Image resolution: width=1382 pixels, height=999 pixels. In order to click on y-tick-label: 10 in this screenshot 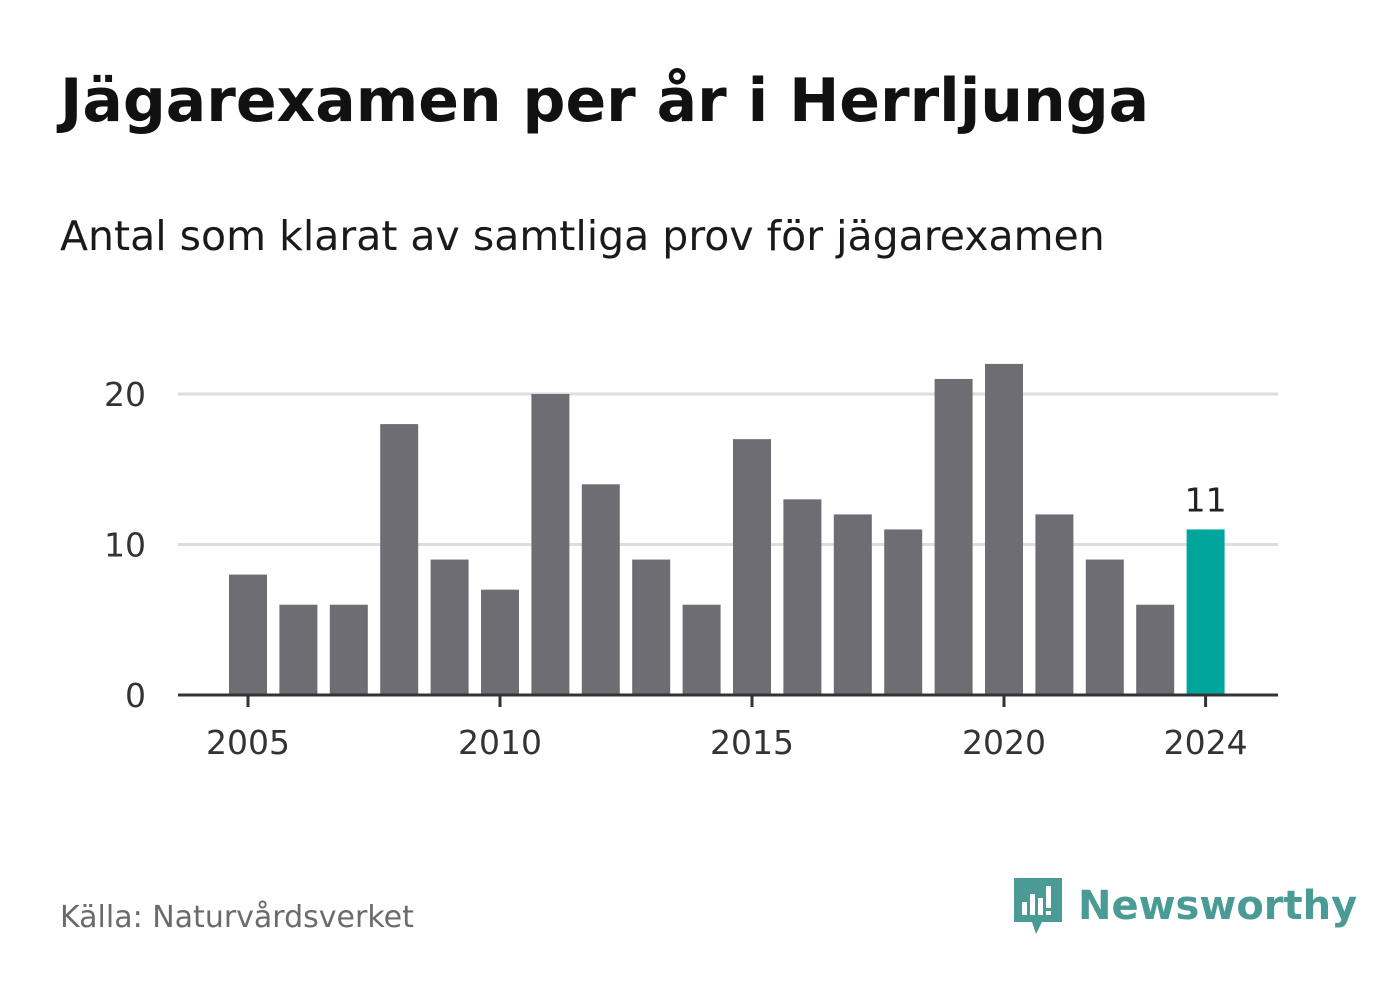, I will do `click(125, 545)`.